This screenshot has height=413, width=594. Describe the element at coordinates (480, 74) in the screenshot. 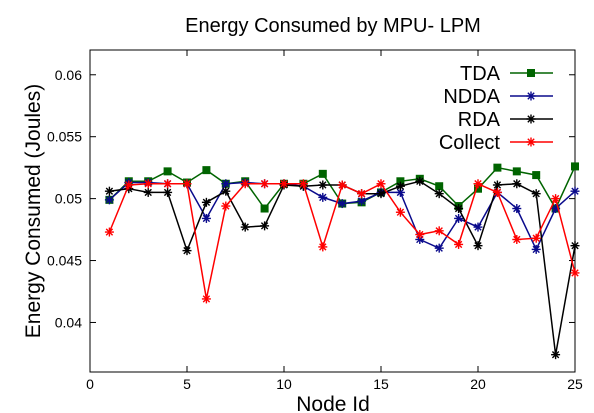

I see `legend-label: TDA` at that location.